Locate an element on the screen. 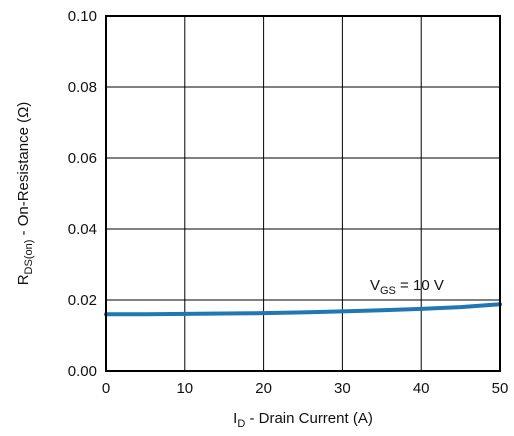 This screenshot has height=436, width=514. x-tick-label: 30 is located at coordinates (342, 388).